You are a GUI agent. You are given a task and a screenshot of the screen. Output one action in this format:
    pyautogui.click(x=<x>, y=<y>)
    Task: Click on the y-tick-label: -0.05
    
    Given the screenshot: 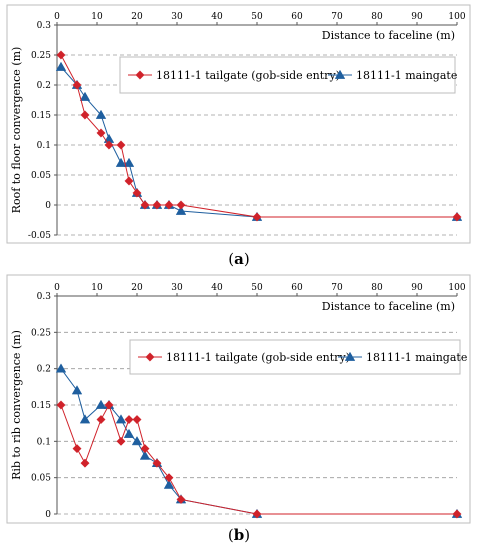 What is the action you would take?
    pyautogui.click(x=39, y=236)
    